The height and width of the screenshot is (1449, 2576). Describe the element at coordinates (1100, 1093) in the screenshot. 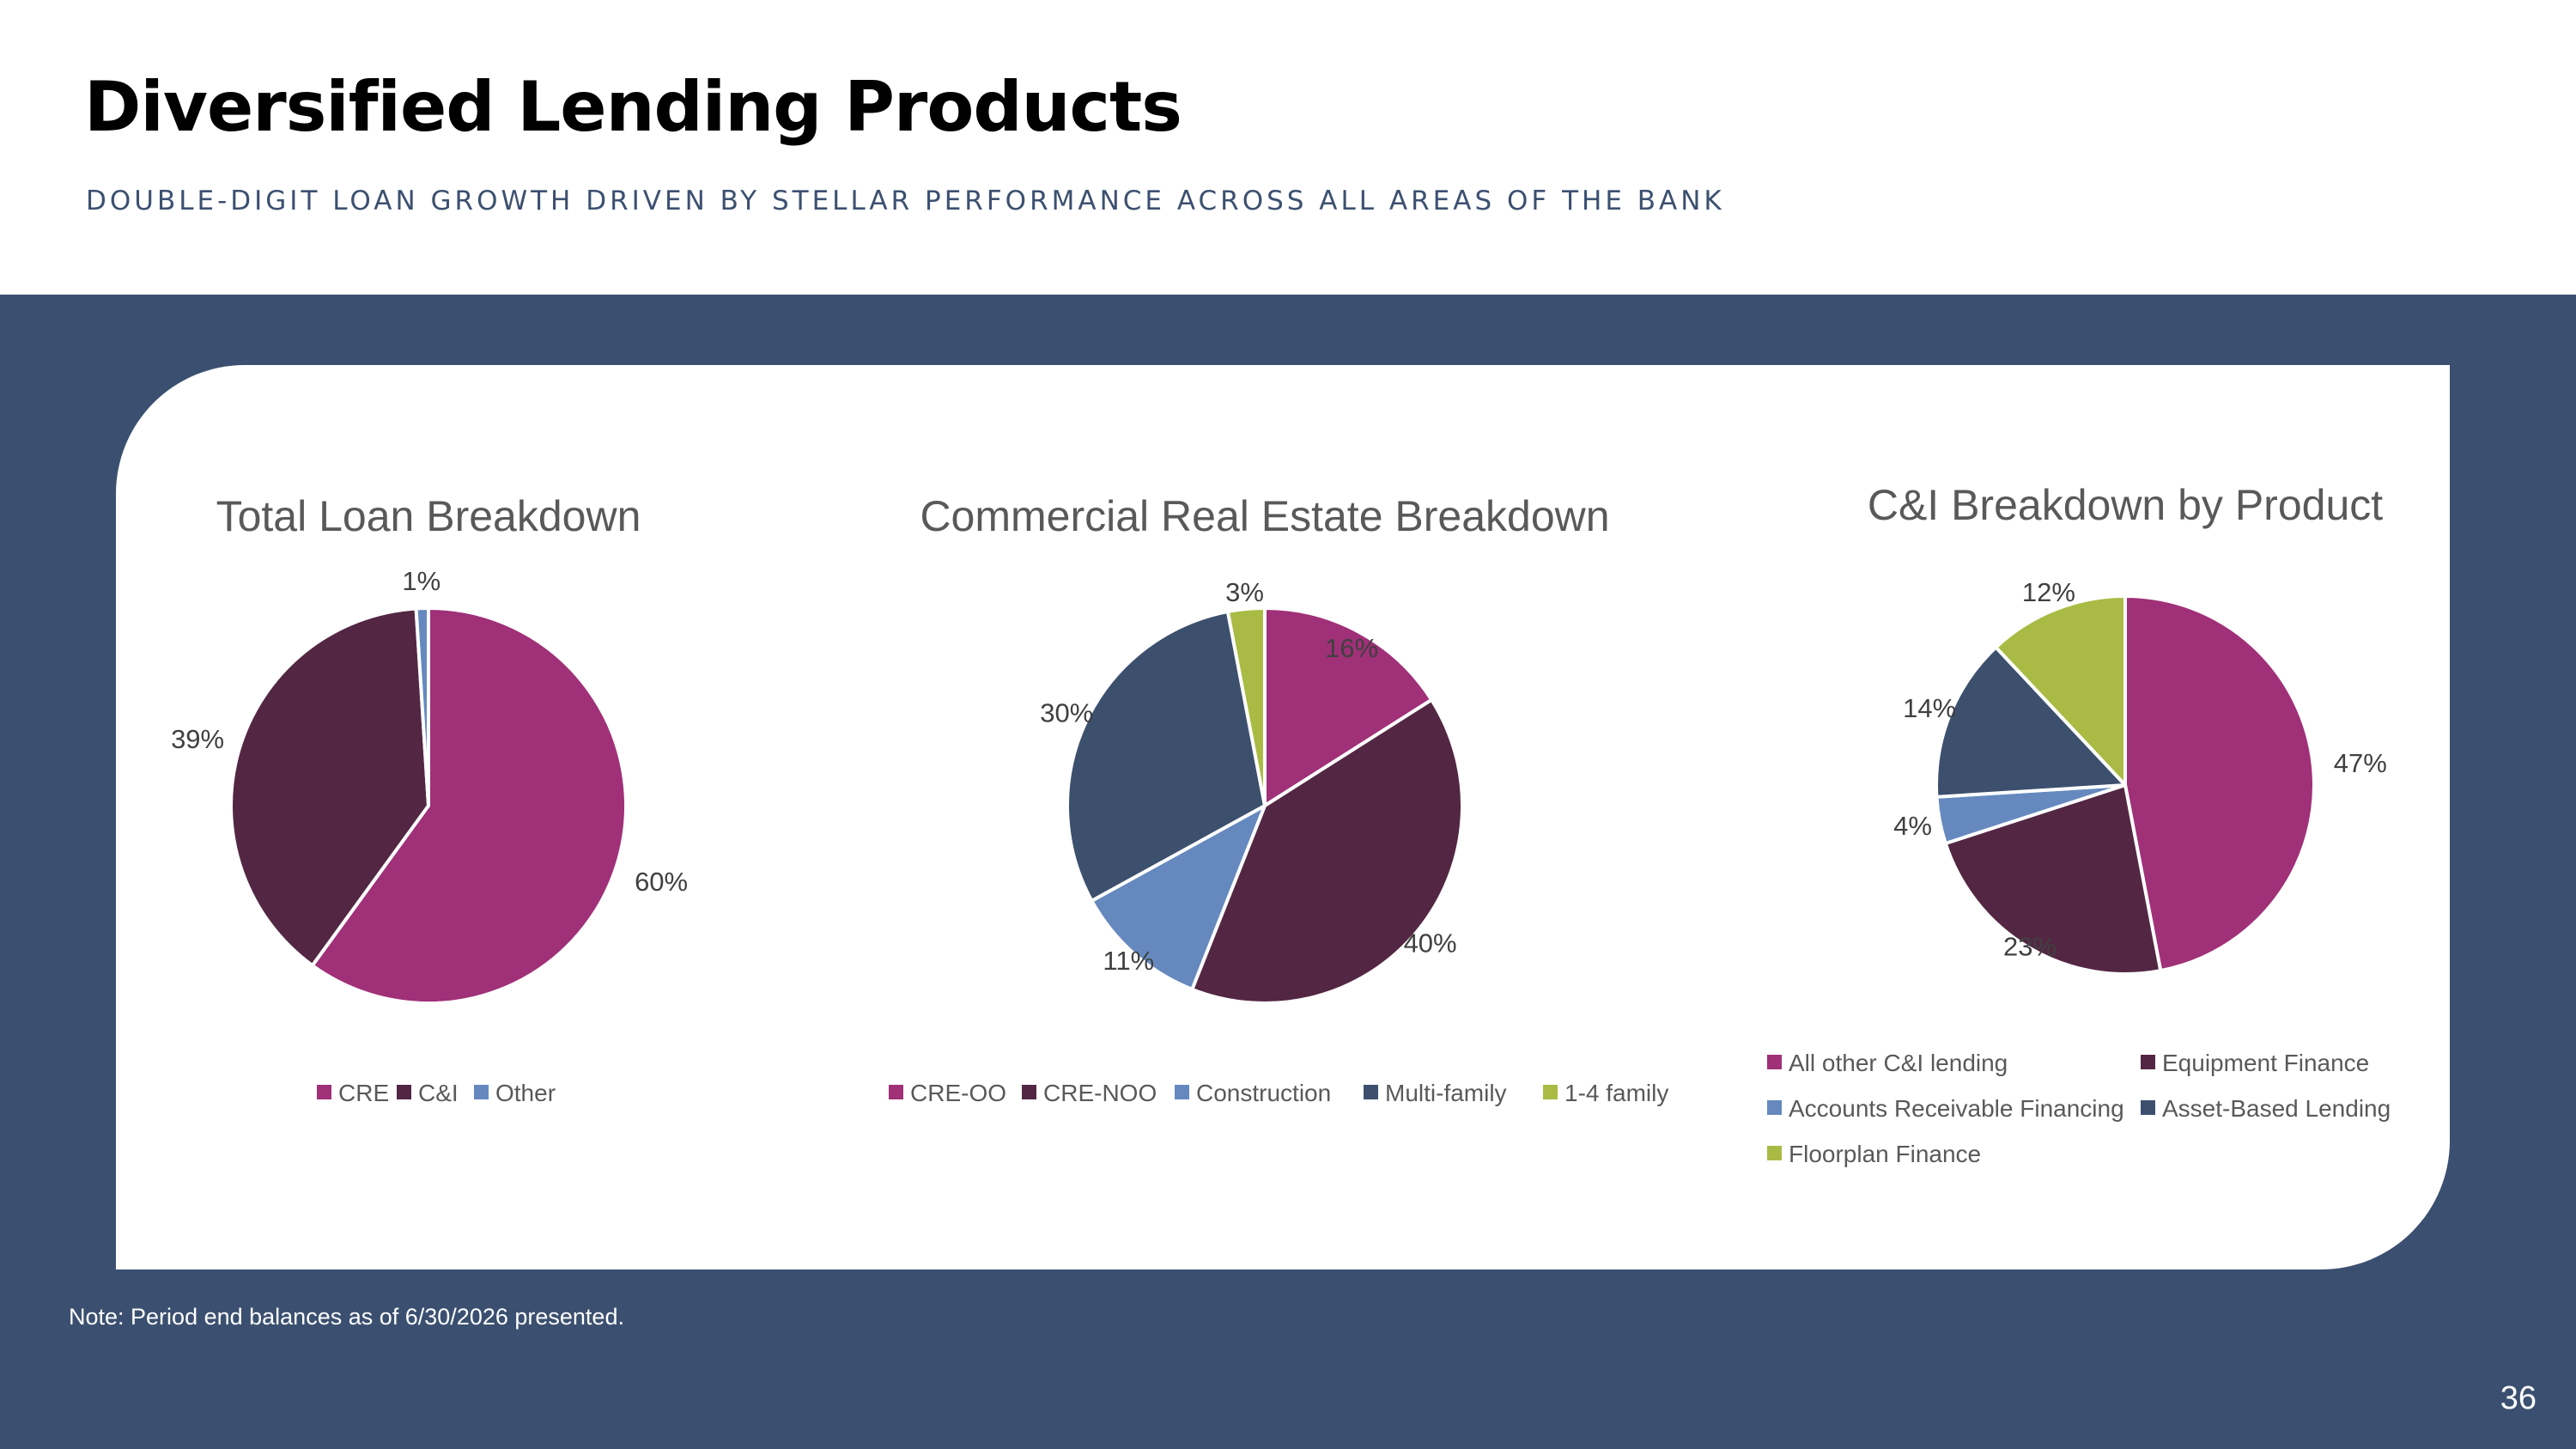

I see `legend-label-cre-noo: CRE-NOO` at that location.